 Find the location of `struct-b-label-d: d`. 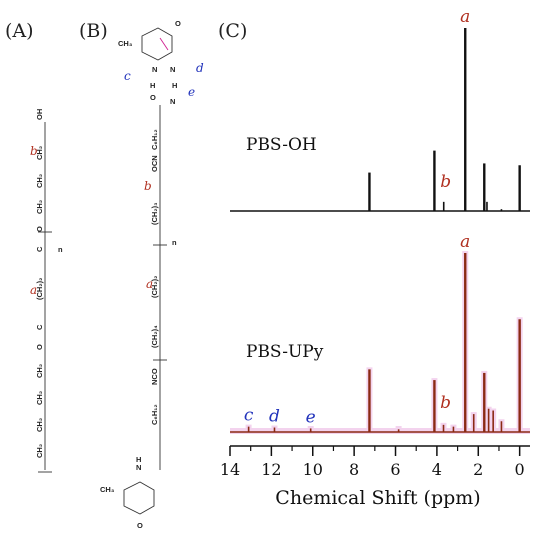

struct-b-label-d: d is located at coordinates (200, 68).